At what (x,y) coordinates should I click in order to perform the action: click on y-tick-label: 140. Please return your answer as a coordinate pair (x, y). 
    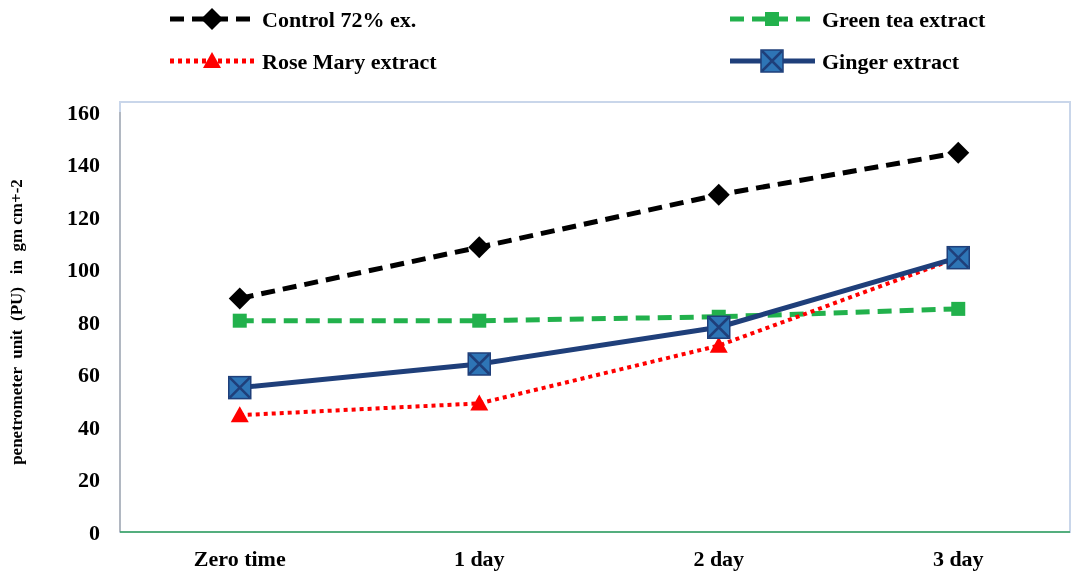
    Looking at the image, I should click on (83, 165).